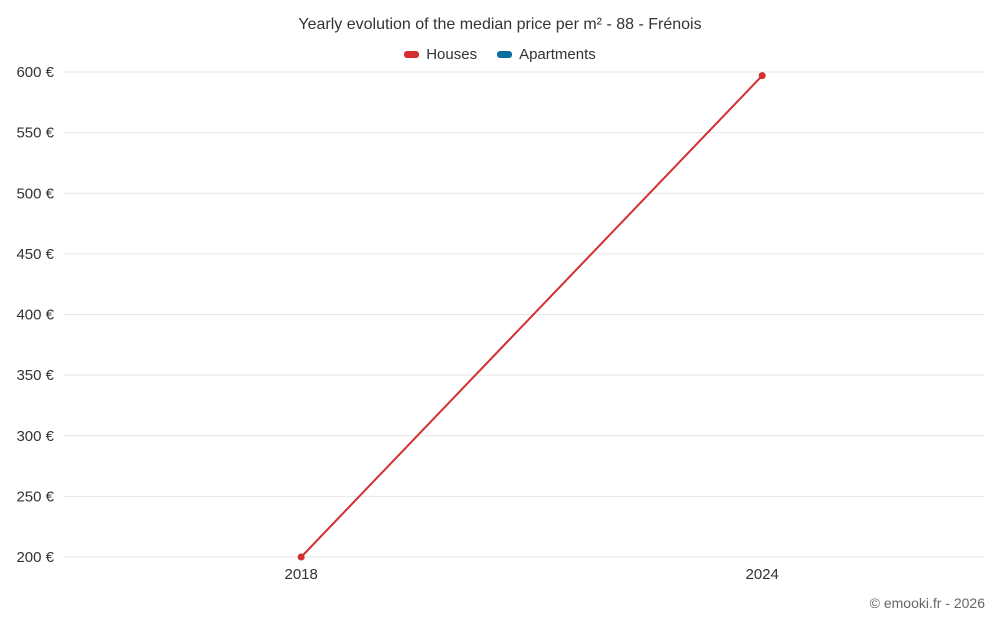 This screenshot has height=625, width=1000. I want to click on y-axis-label: 350 €, so click(35, 375).